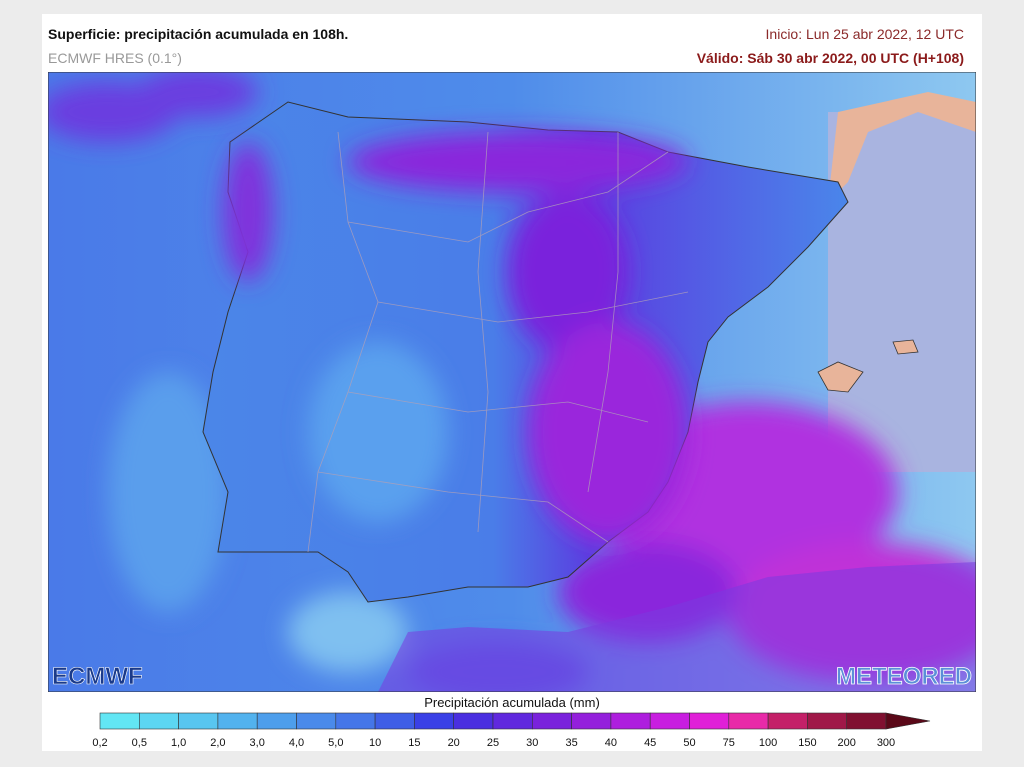 This screenshot has height=767, width=1024. What do you see at coordinates (257, 743) in the screenshot?
I see `legend-label: 3,0` at bounding box center [257, 743].